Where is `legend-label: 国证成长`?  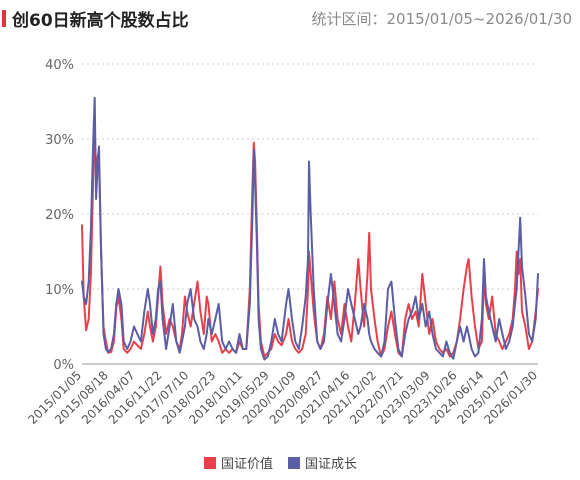 legend-label: 国证成长 is located at coordinates (331, 464).